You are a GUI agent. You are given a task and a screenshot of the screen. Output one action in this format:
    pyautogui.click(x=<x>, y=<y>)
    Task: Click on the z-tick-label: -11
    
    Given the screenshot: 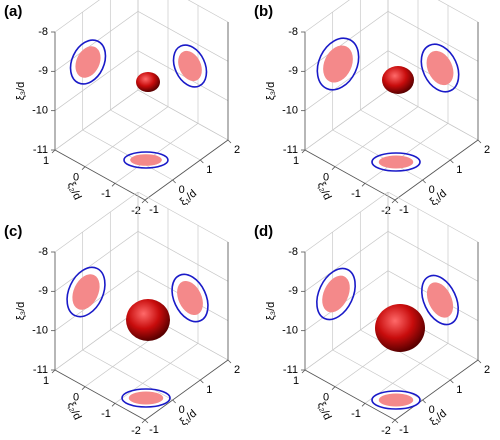 What is the action you would take?
    pyautogui.click(x=40, y=150)
    